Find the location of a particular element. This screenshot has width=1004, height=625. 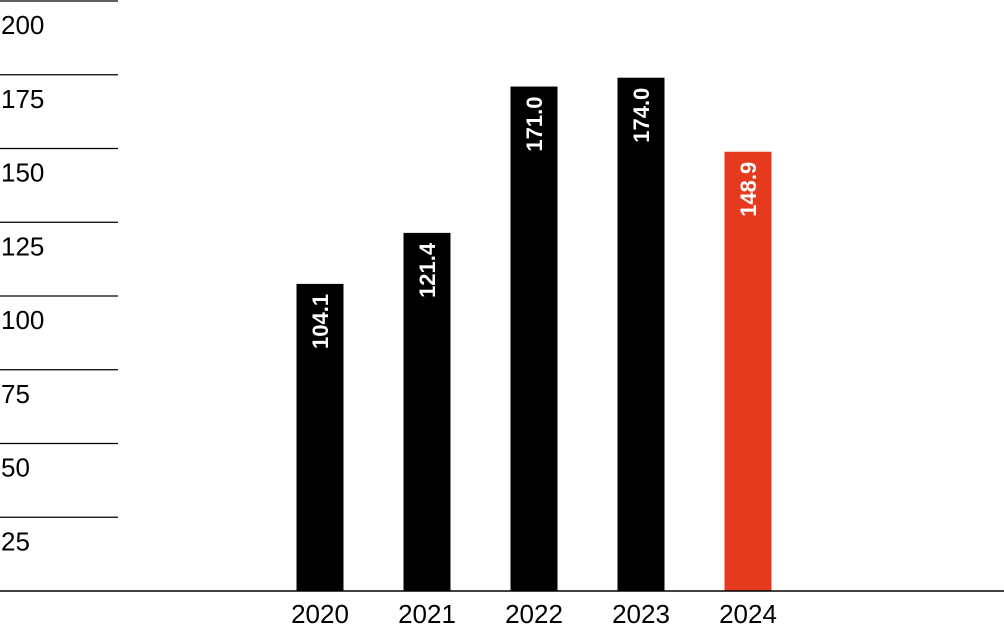

y-tick-label: 75 is located at coordinates (15, 394).